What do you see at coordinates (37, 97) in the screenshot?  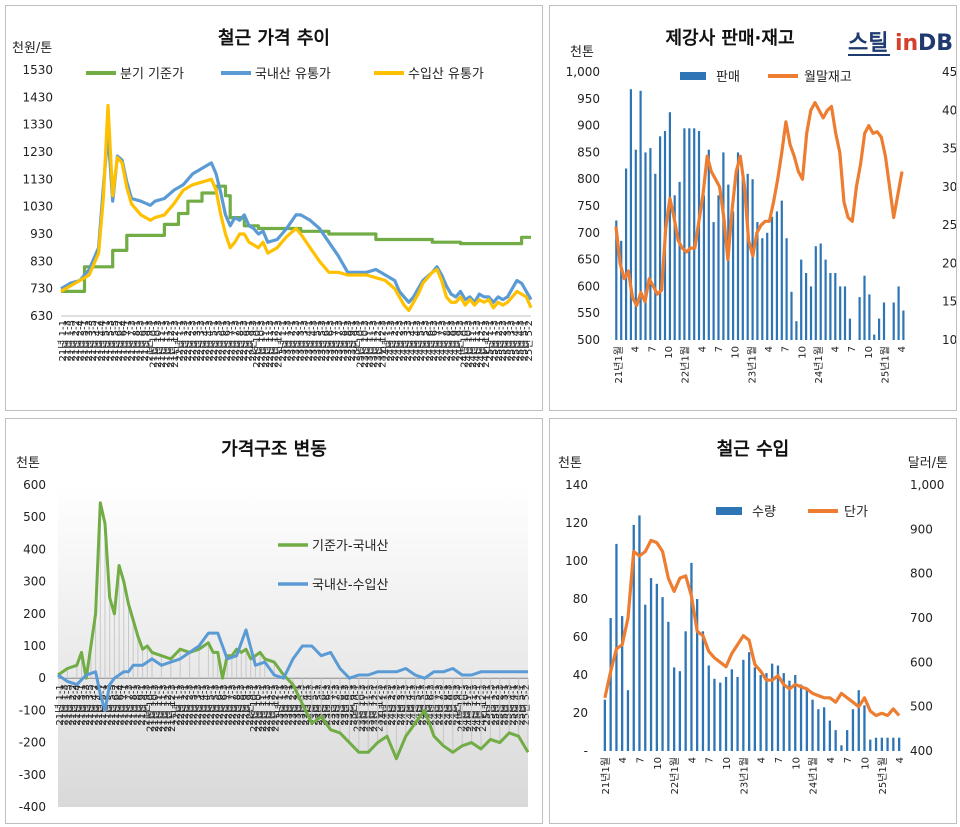 I see `y-tick-label: 1430` at bounding box center [37, 97].